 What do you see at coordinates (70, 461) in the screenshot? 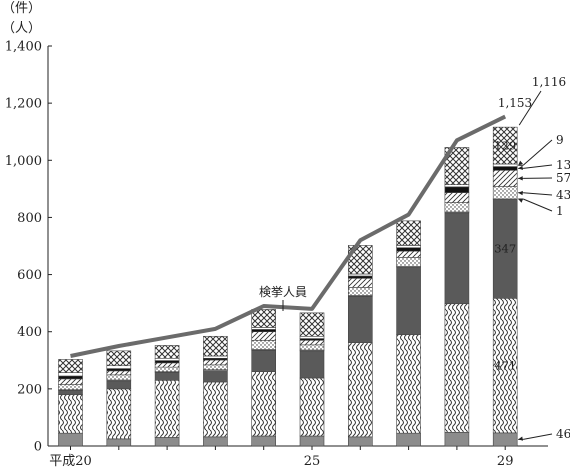
I see `x-tick-label: 平成20` at bounding box center [70, 461].